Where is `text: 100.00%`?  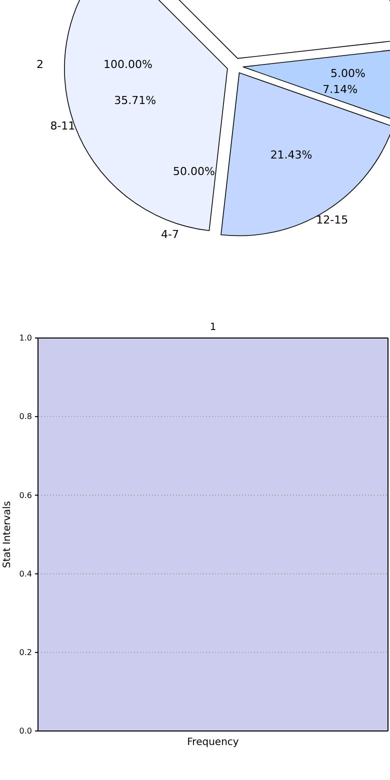 text: 100.00% is located at coordinates (128, 65).